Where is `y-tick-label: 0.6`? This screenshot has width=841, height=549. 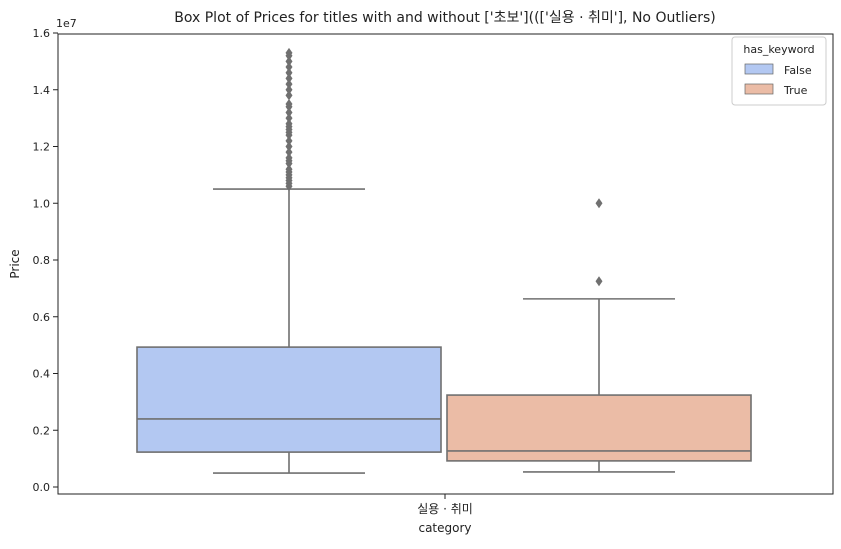 y-tick-label: 0.6 is located at coordinates (42, 317).